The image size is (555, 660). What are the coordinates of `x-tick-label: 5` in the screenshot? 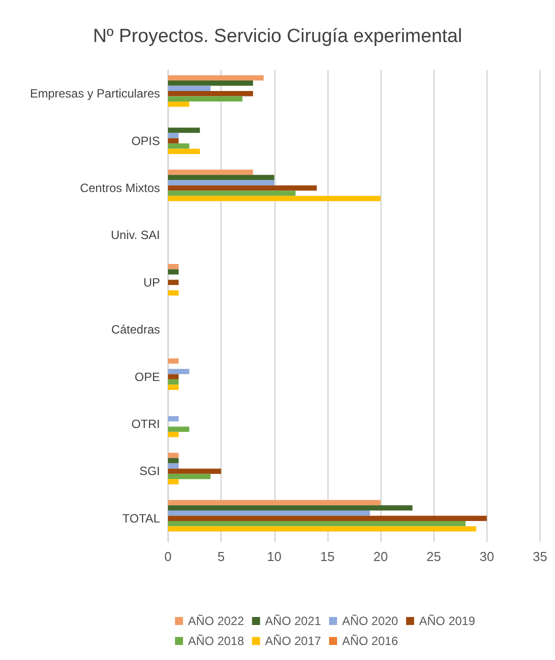 It's located at (221, 556).